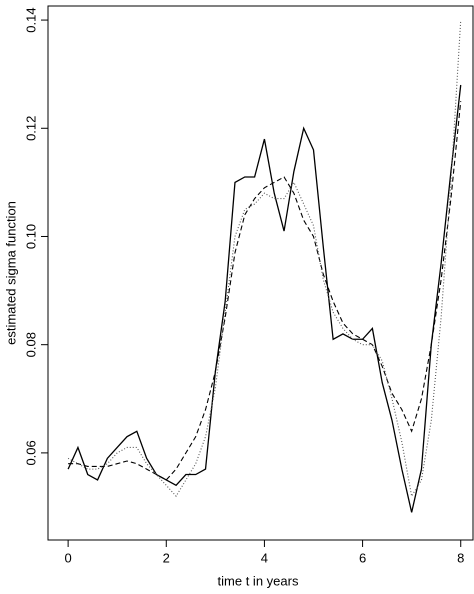  What do you see at coordinates (362, 557) in the screenshot?
I see `x-tick-label: 6` at bounding box center [362, 557].